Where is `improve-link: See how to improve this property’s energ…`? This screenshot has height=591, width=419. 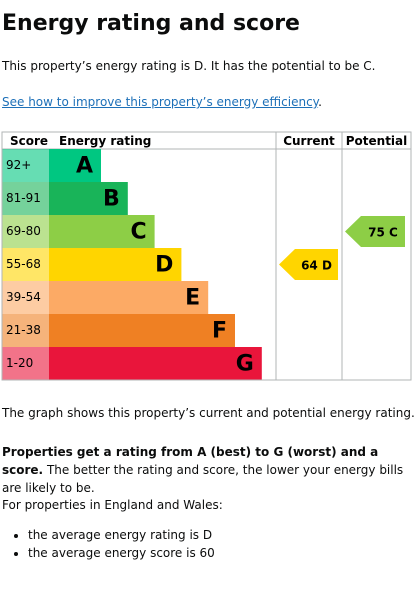
improve-link: See how to improve this property’s energ… is located at coordinates (160, 102).